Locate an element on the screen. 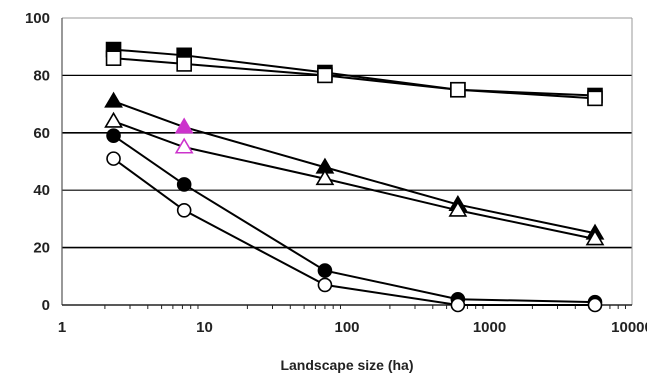 Image resolution: width=647 pixels, height=379 pixels. y-tick-label: 100 is located at coordinates (37, 18).